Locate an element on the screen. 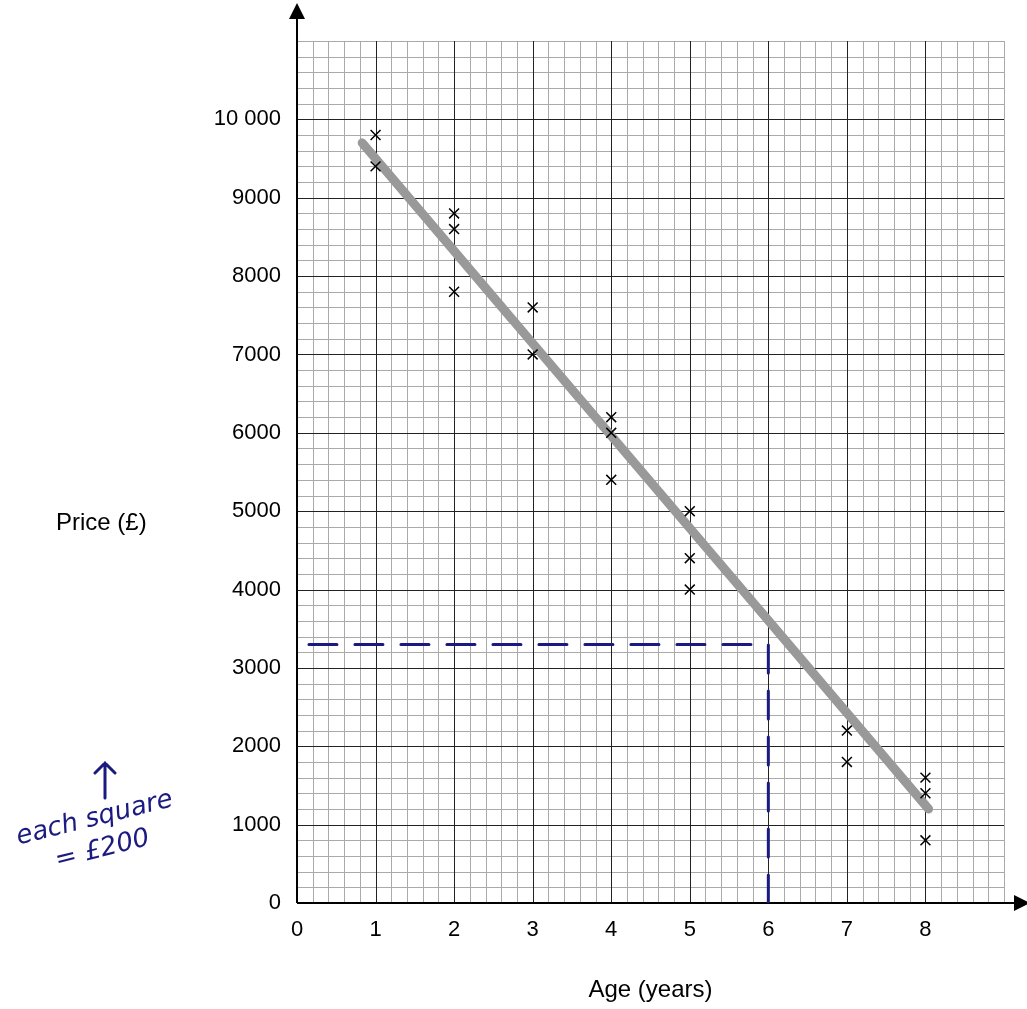 Image resolution: width=1027 pixels, height=1009 pixels. text: each square = £200 is located at coordinates (94, 828).